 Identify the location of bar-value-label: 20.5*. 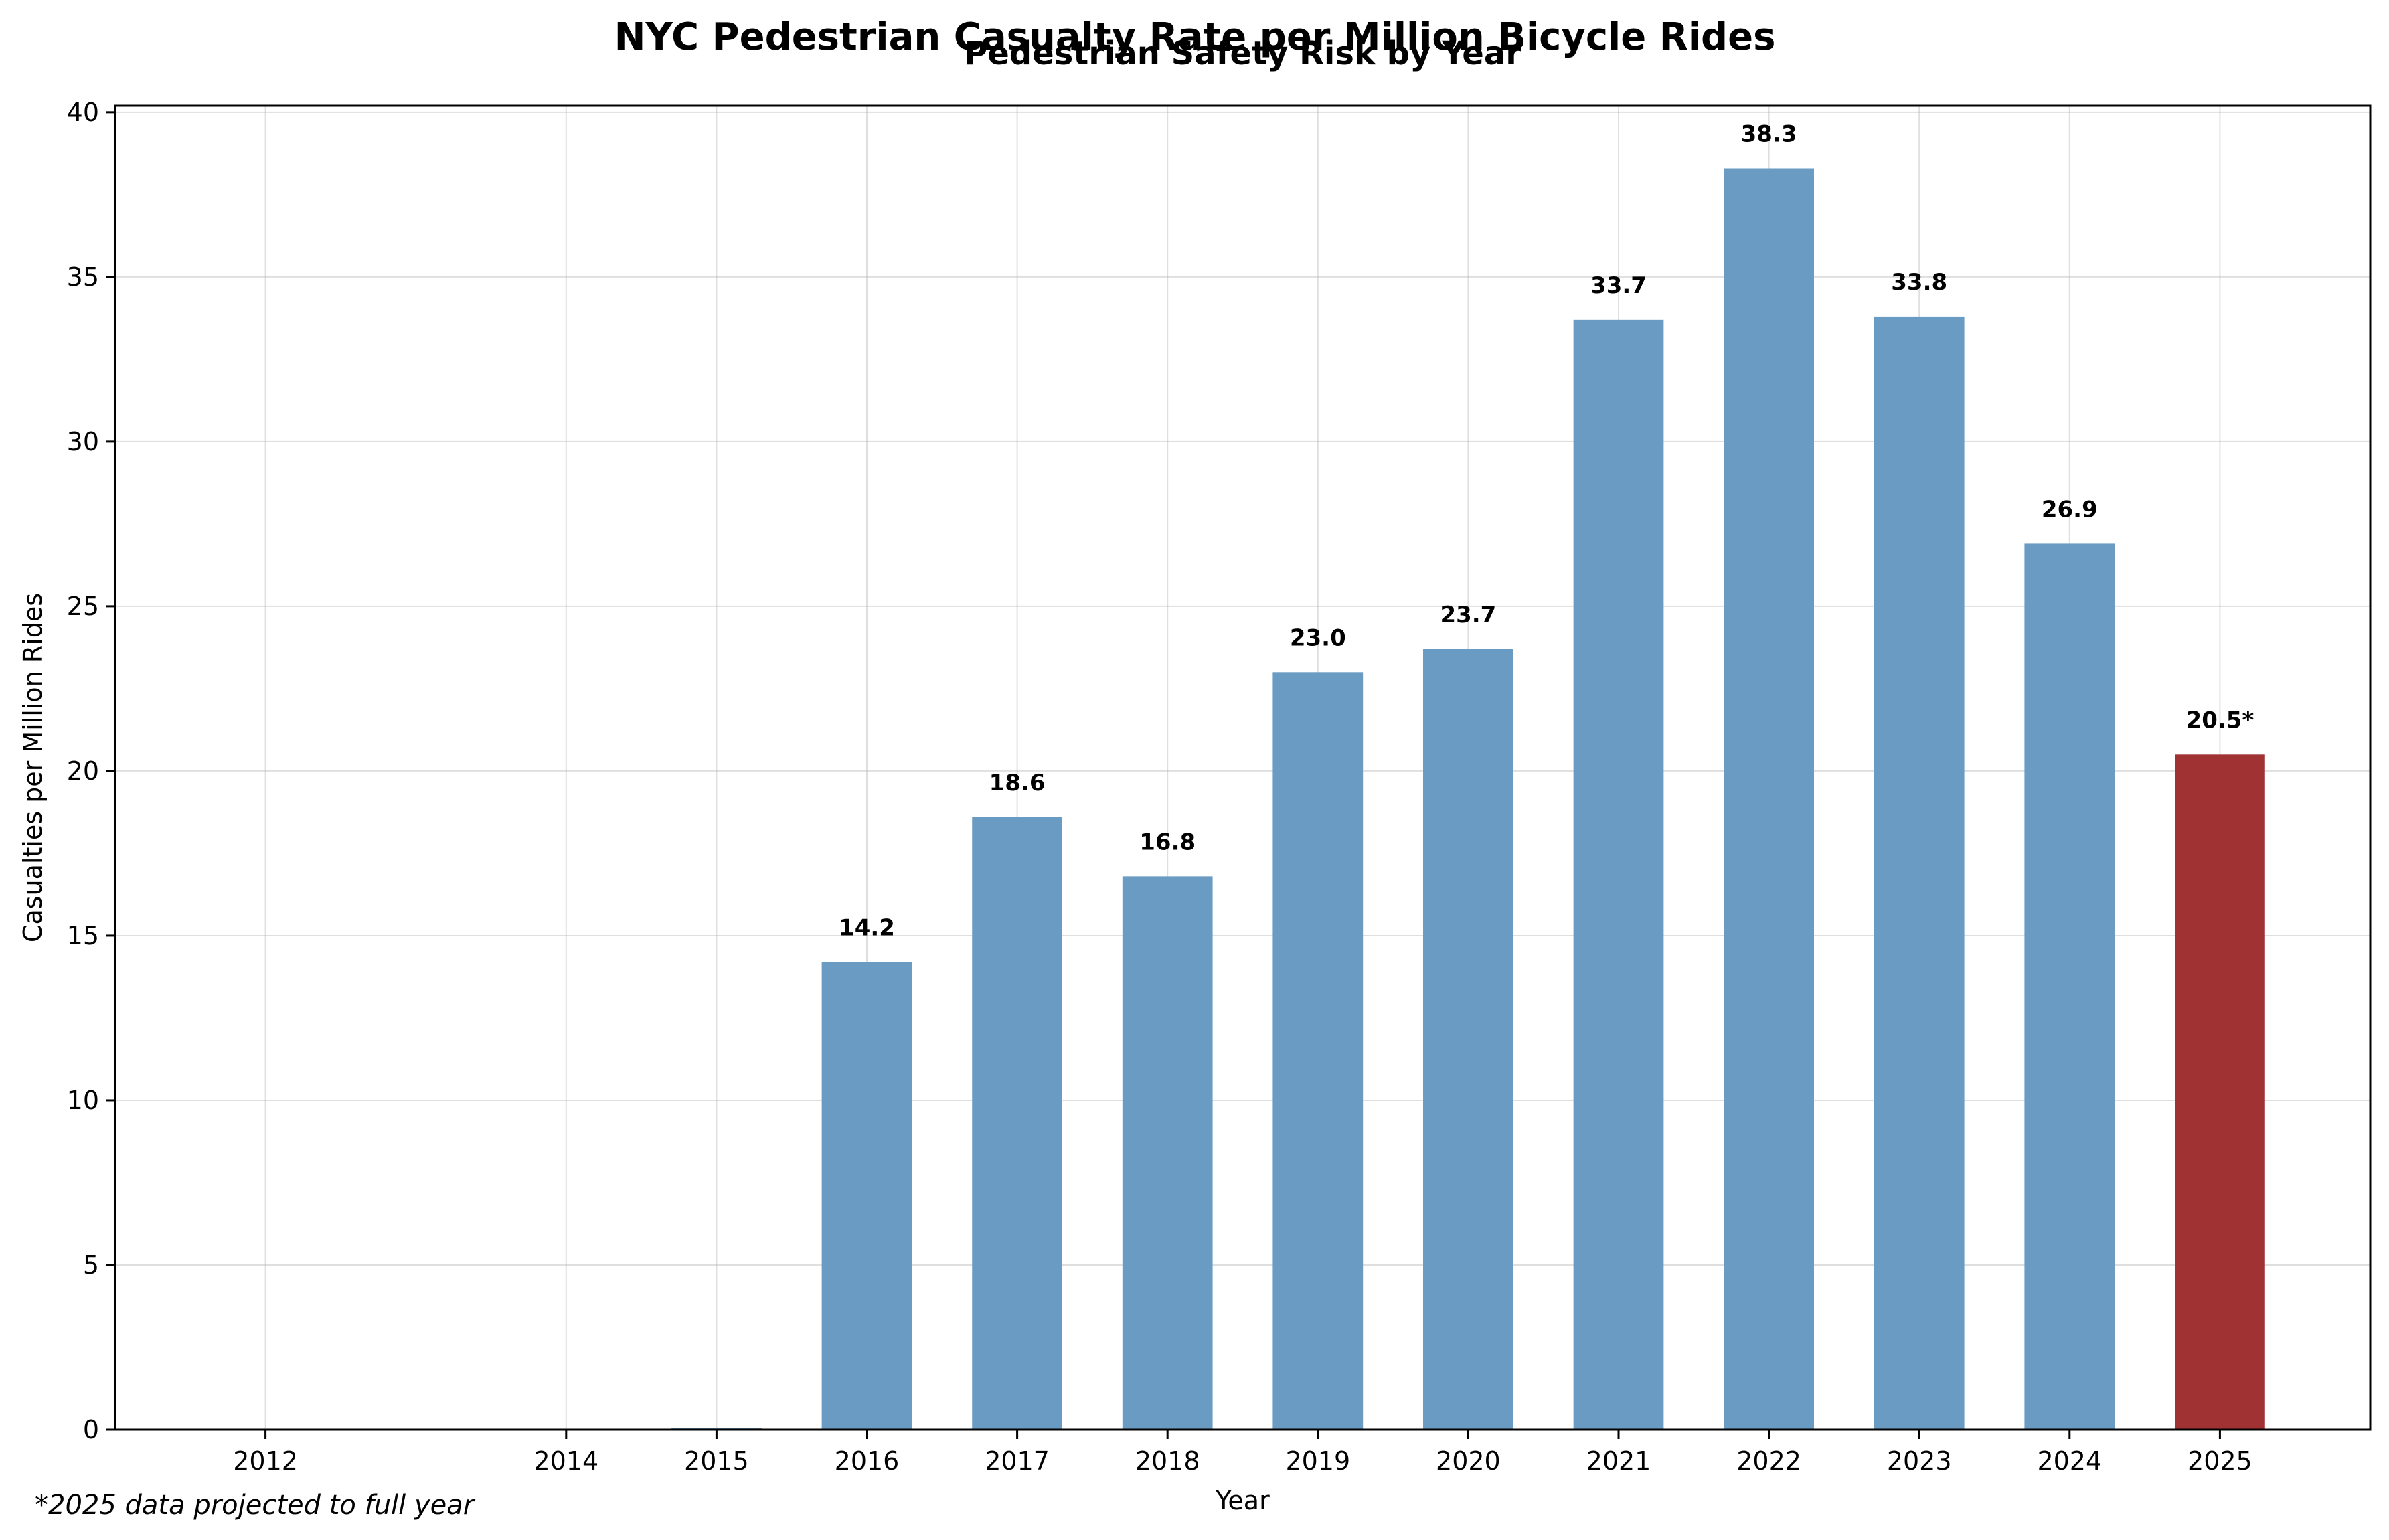
(2220, 721).